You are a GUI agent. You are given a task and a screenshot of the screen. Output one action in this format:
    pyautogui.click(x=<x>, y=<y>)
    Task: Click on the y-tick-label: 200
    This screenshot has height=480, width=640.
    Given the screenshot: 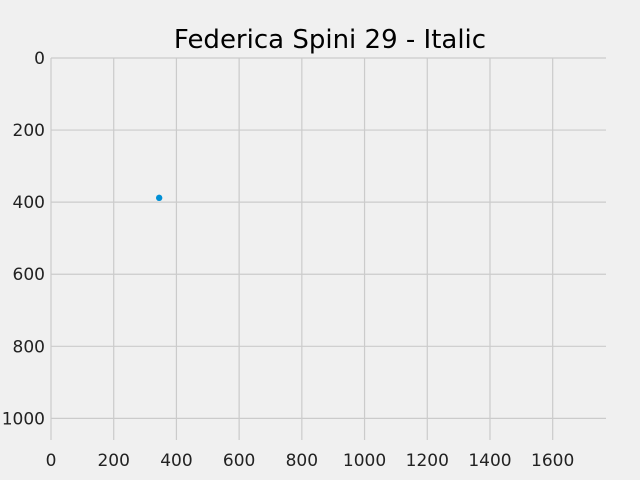 What is the action you would take?
    pyautogui.click(x=29, y=131)
    